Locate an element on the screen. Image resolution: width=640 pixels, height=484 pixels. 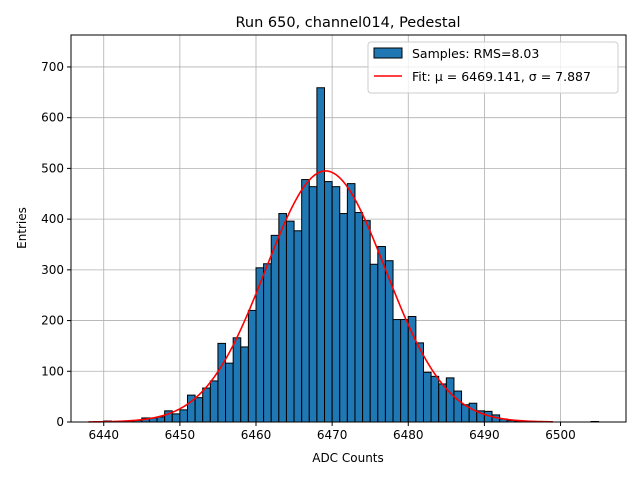
y-tick-label: 500 is located at coordinates (52, 168).